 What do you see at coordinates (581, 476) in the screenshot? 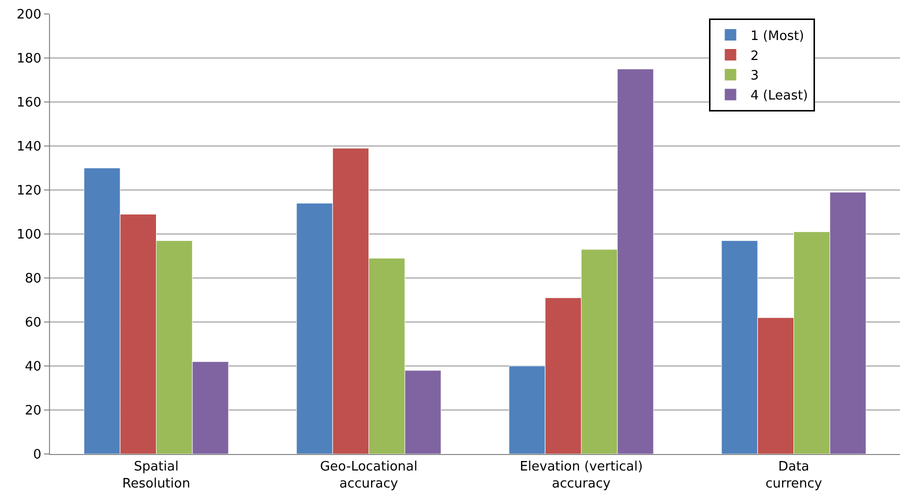
I see `x-tick-label: Elevation (vertical) accuracy` at bounding box center [581, 476].